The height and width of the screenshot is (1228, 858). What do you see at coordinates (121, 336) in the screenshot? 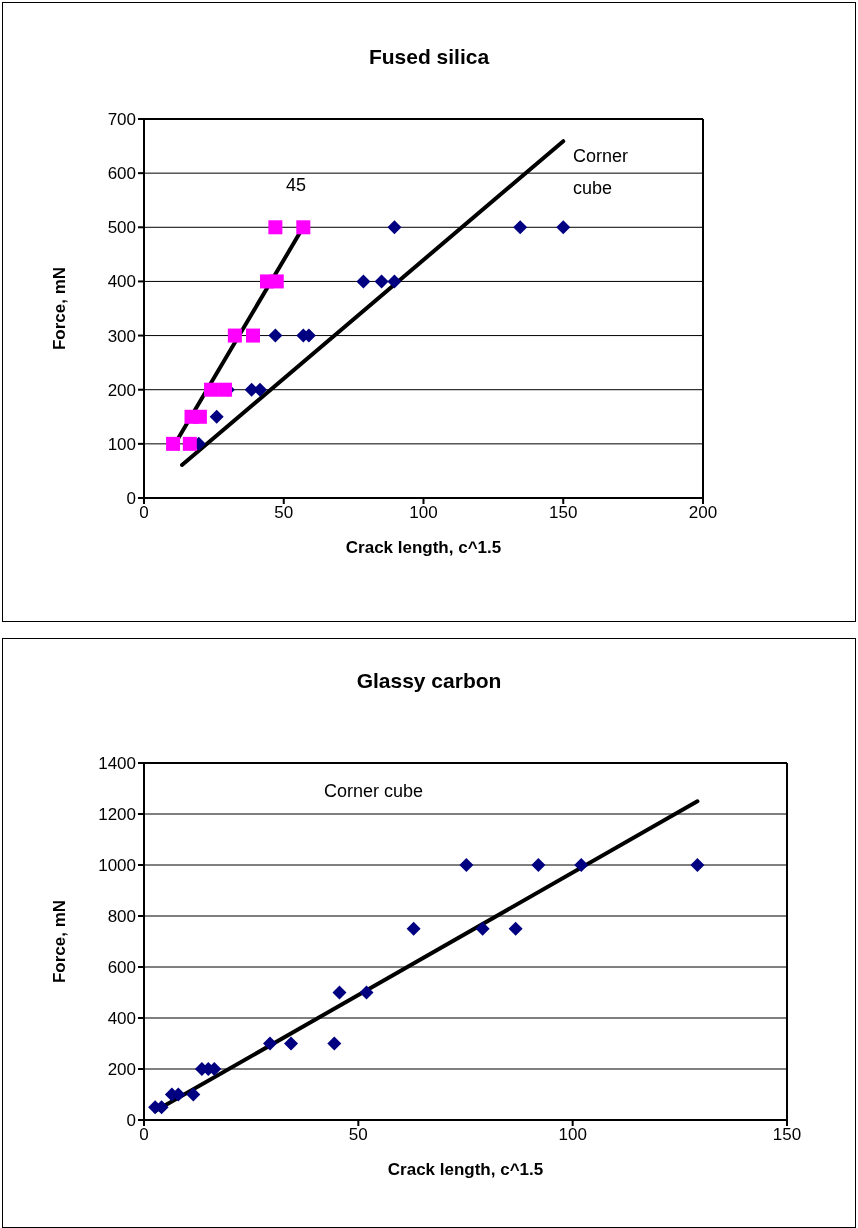
I see `y-tick-label: 300` at bounding box center [121, 336].